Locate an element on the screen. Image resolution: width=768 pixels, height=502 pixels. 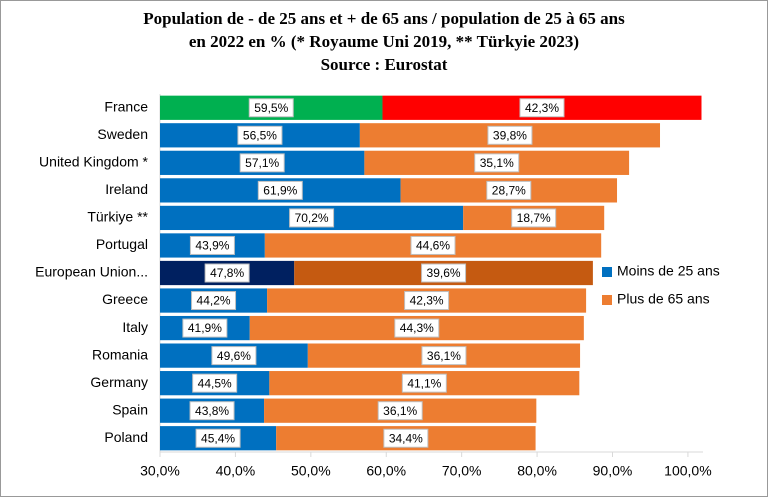
value-label: 41,9% is located at coordinates (205, 328).